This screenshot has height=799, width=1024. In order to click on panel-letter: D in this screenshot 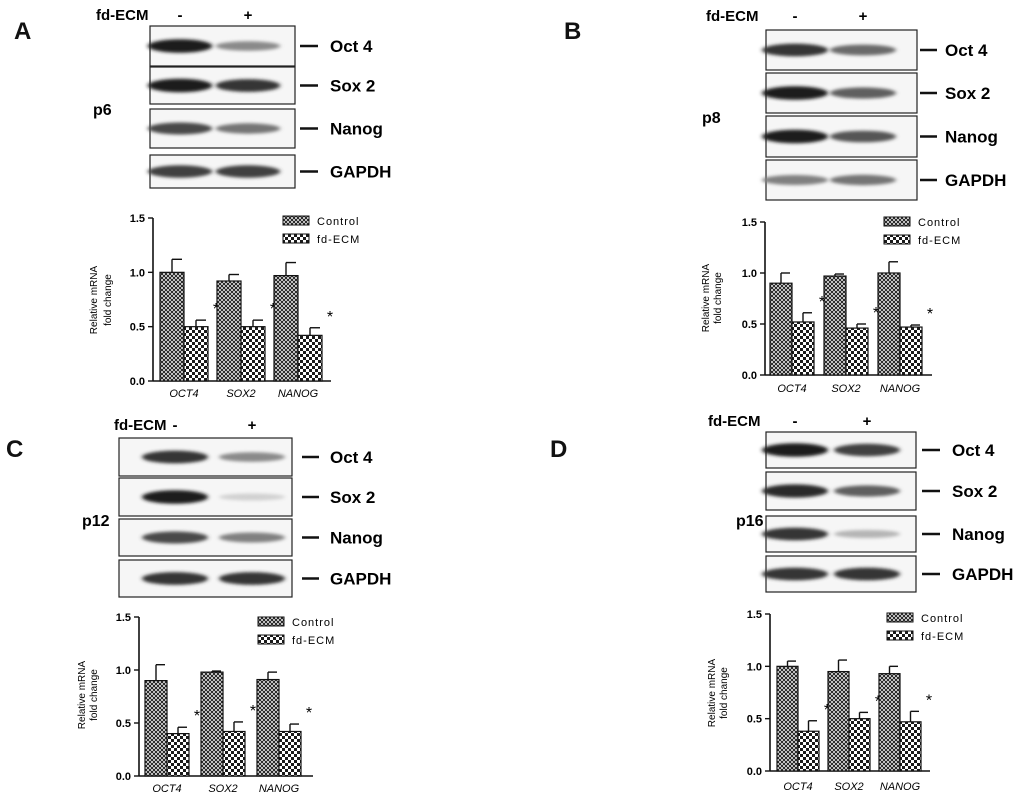, I will do `click(559, 449)`.